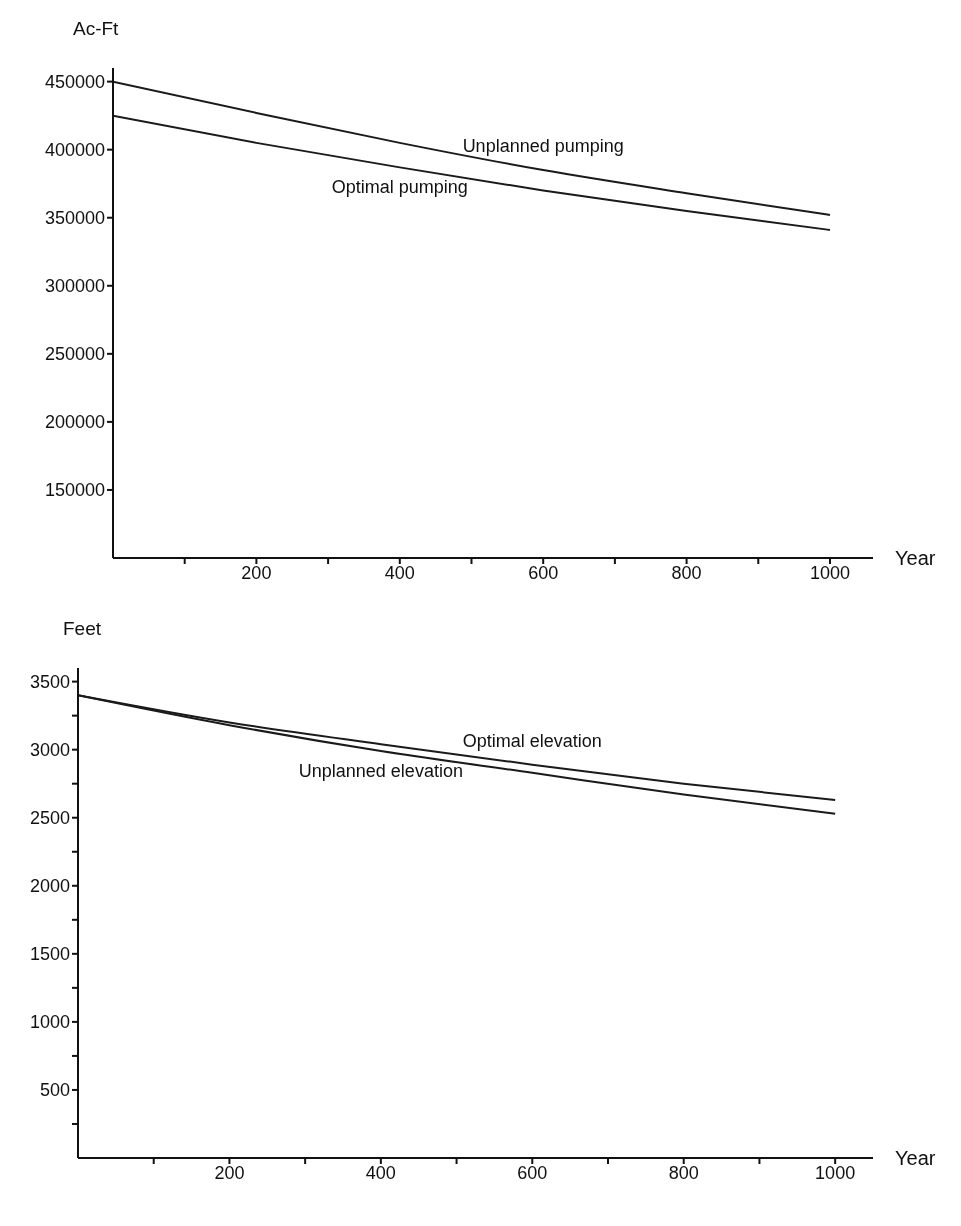 This screenshot has height=1226, width=961. Describe the element at coordinates (74, 490) in the screenshot. I see `y-tick-label: 150000` at that location.